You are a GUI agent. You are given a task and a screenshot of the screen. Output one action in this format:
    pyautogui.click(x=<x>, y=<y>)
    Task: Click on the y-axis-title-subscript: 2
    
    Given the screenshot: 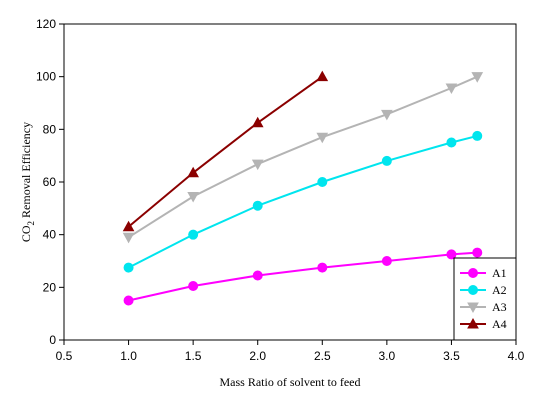 What is the action you would take?
    pyautogui.click(x=31, y=223)
    